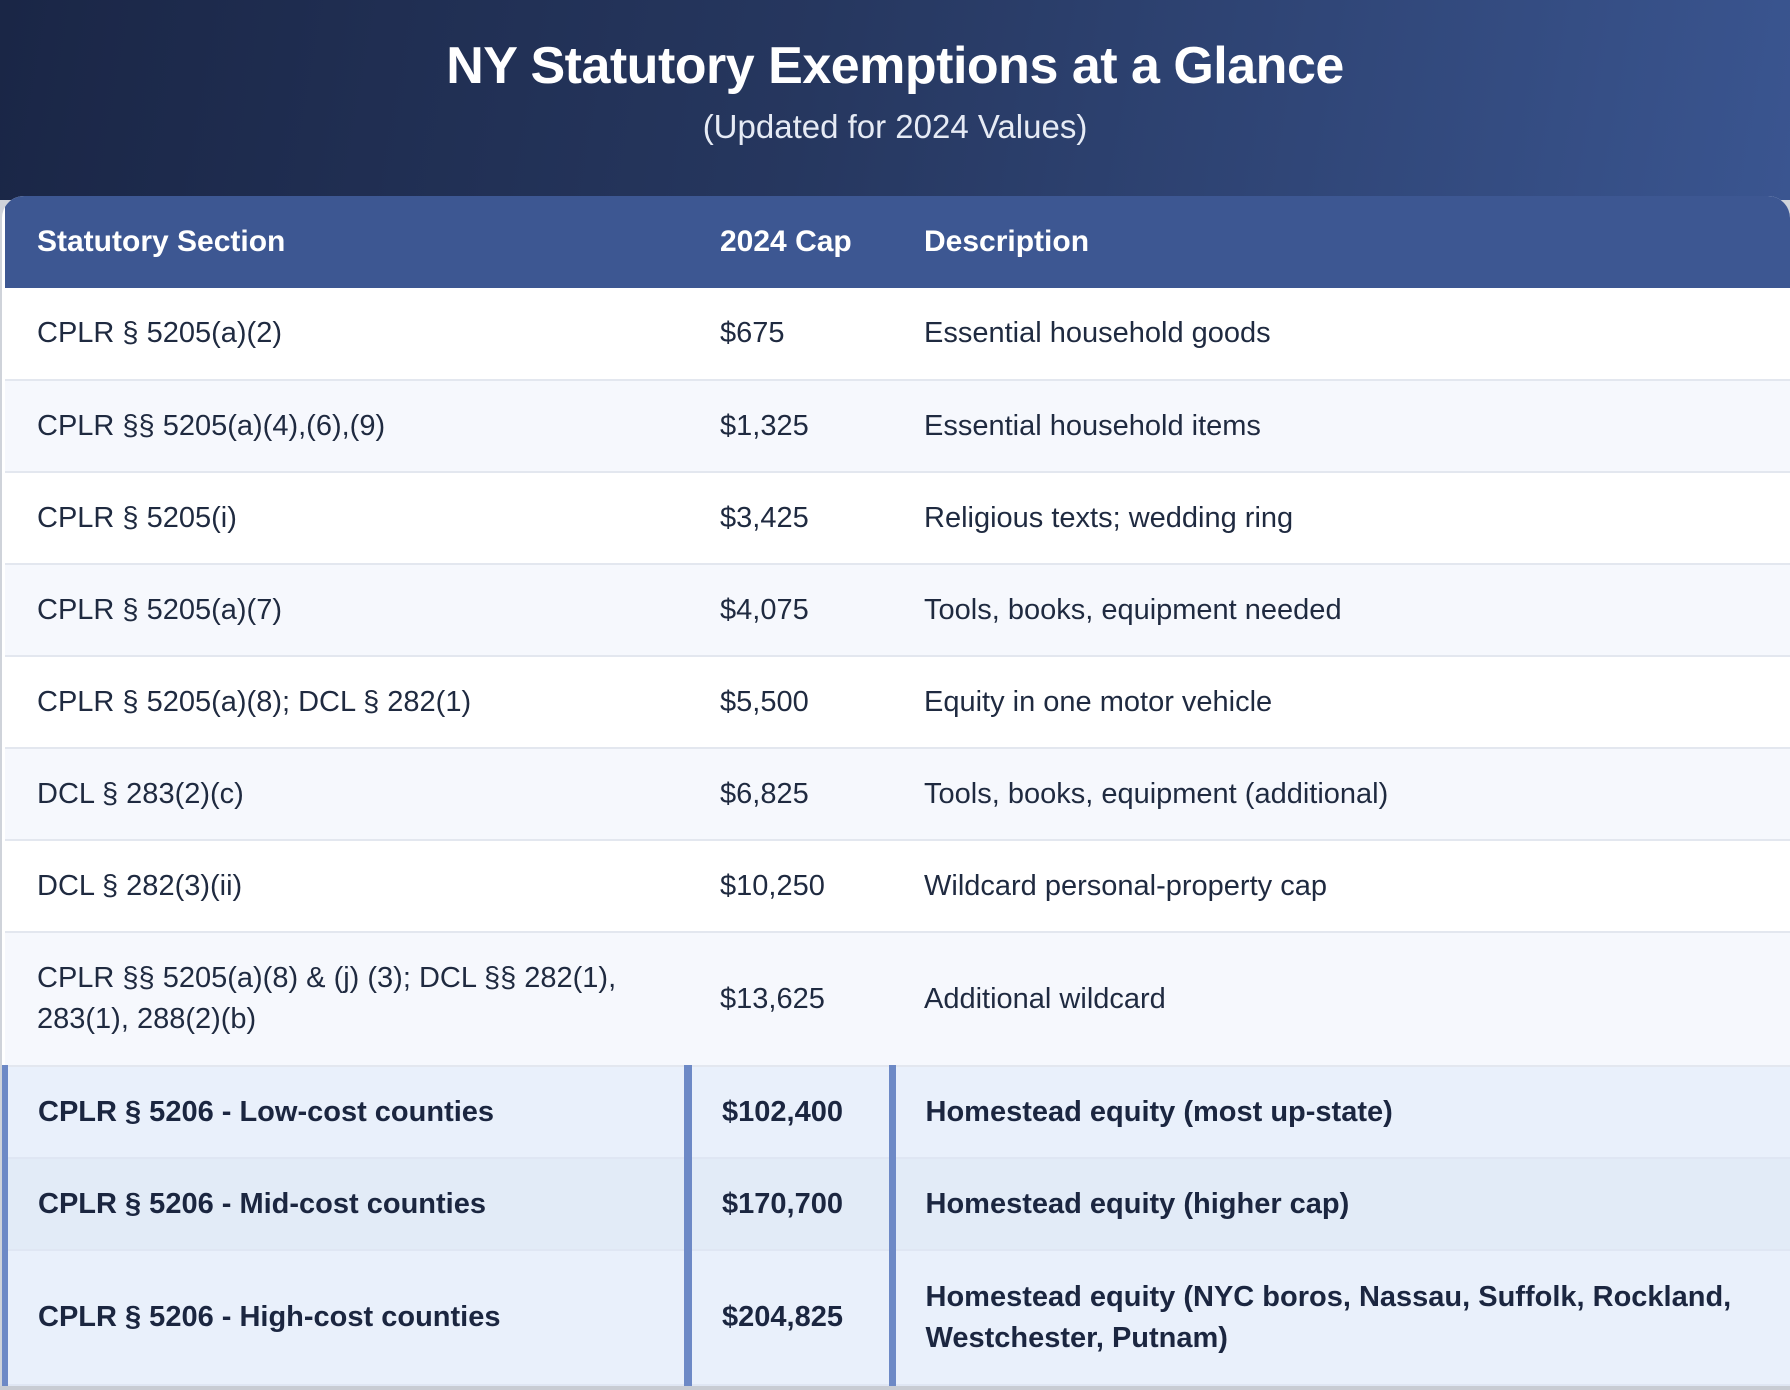 The width and height of the screenshot is (1790, 1390). What do you see at coordinates (790, 999) in the screenshot?
I see `cell-cap: $13,625` at bounding box center [790, 999].